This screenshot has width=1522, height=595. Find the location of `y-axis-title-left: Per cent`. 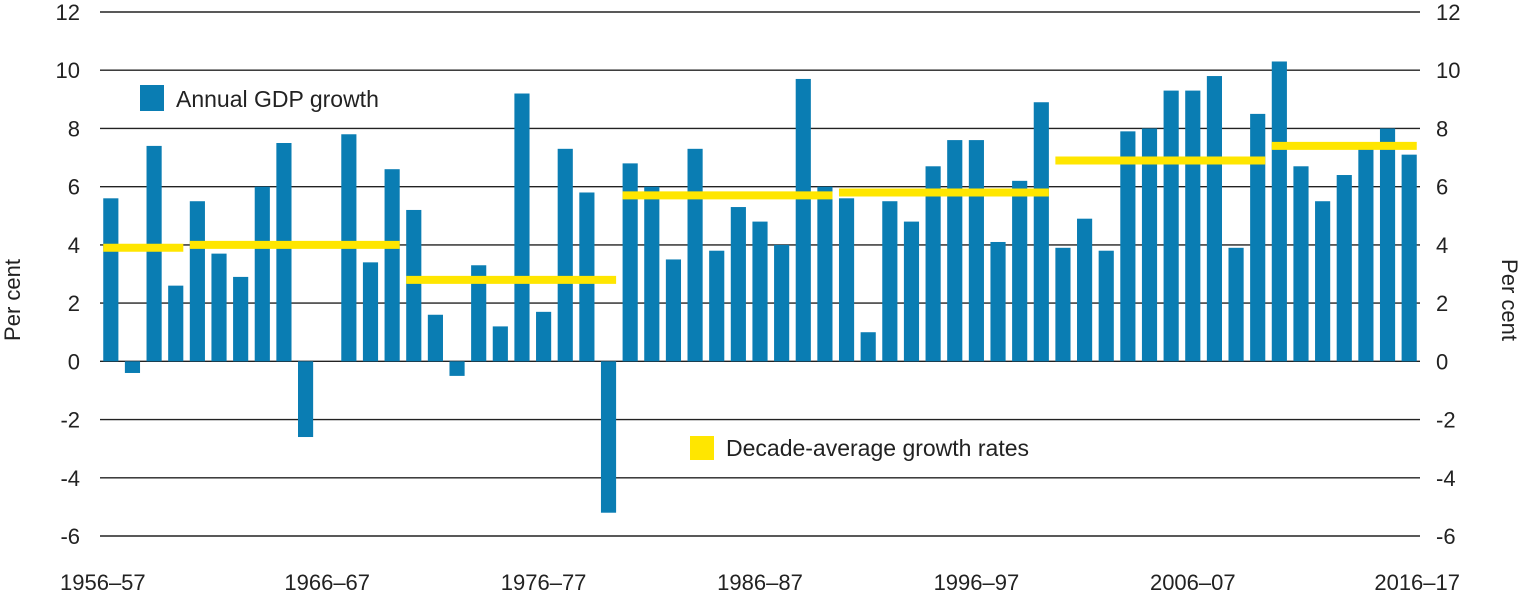

y-axis-title-left: Per cent is located at coordinates (12, 300).